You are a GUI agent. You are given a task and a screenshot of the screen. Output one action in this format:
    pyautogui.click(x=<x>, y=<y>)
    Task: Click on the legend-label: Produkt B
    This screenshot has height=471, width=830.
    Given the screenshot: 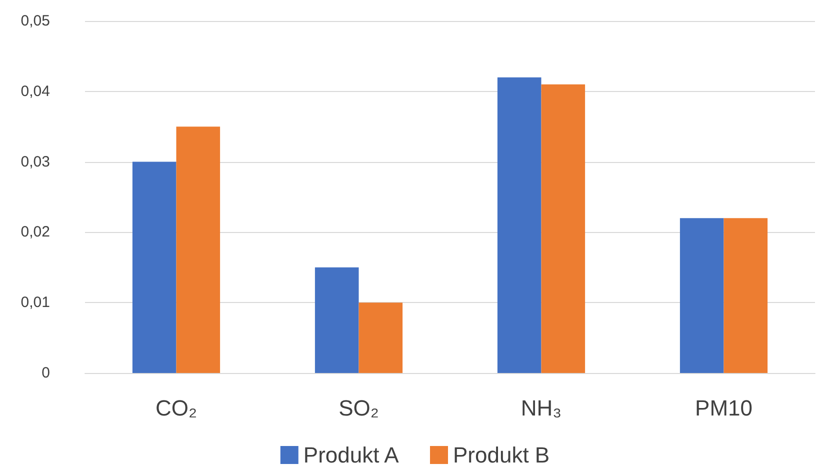 What is the action you would take?
    pyautogui.click(x=501, y=455)
    